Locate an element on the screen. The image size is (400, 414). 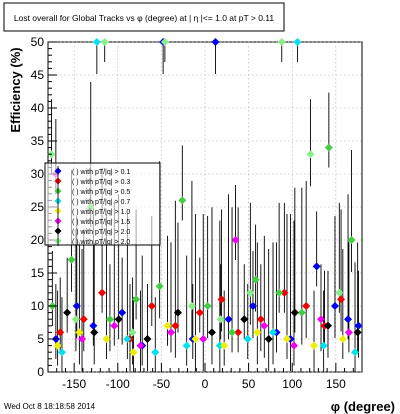
x-tick-label: 100 is located at coordinates (292, 384).